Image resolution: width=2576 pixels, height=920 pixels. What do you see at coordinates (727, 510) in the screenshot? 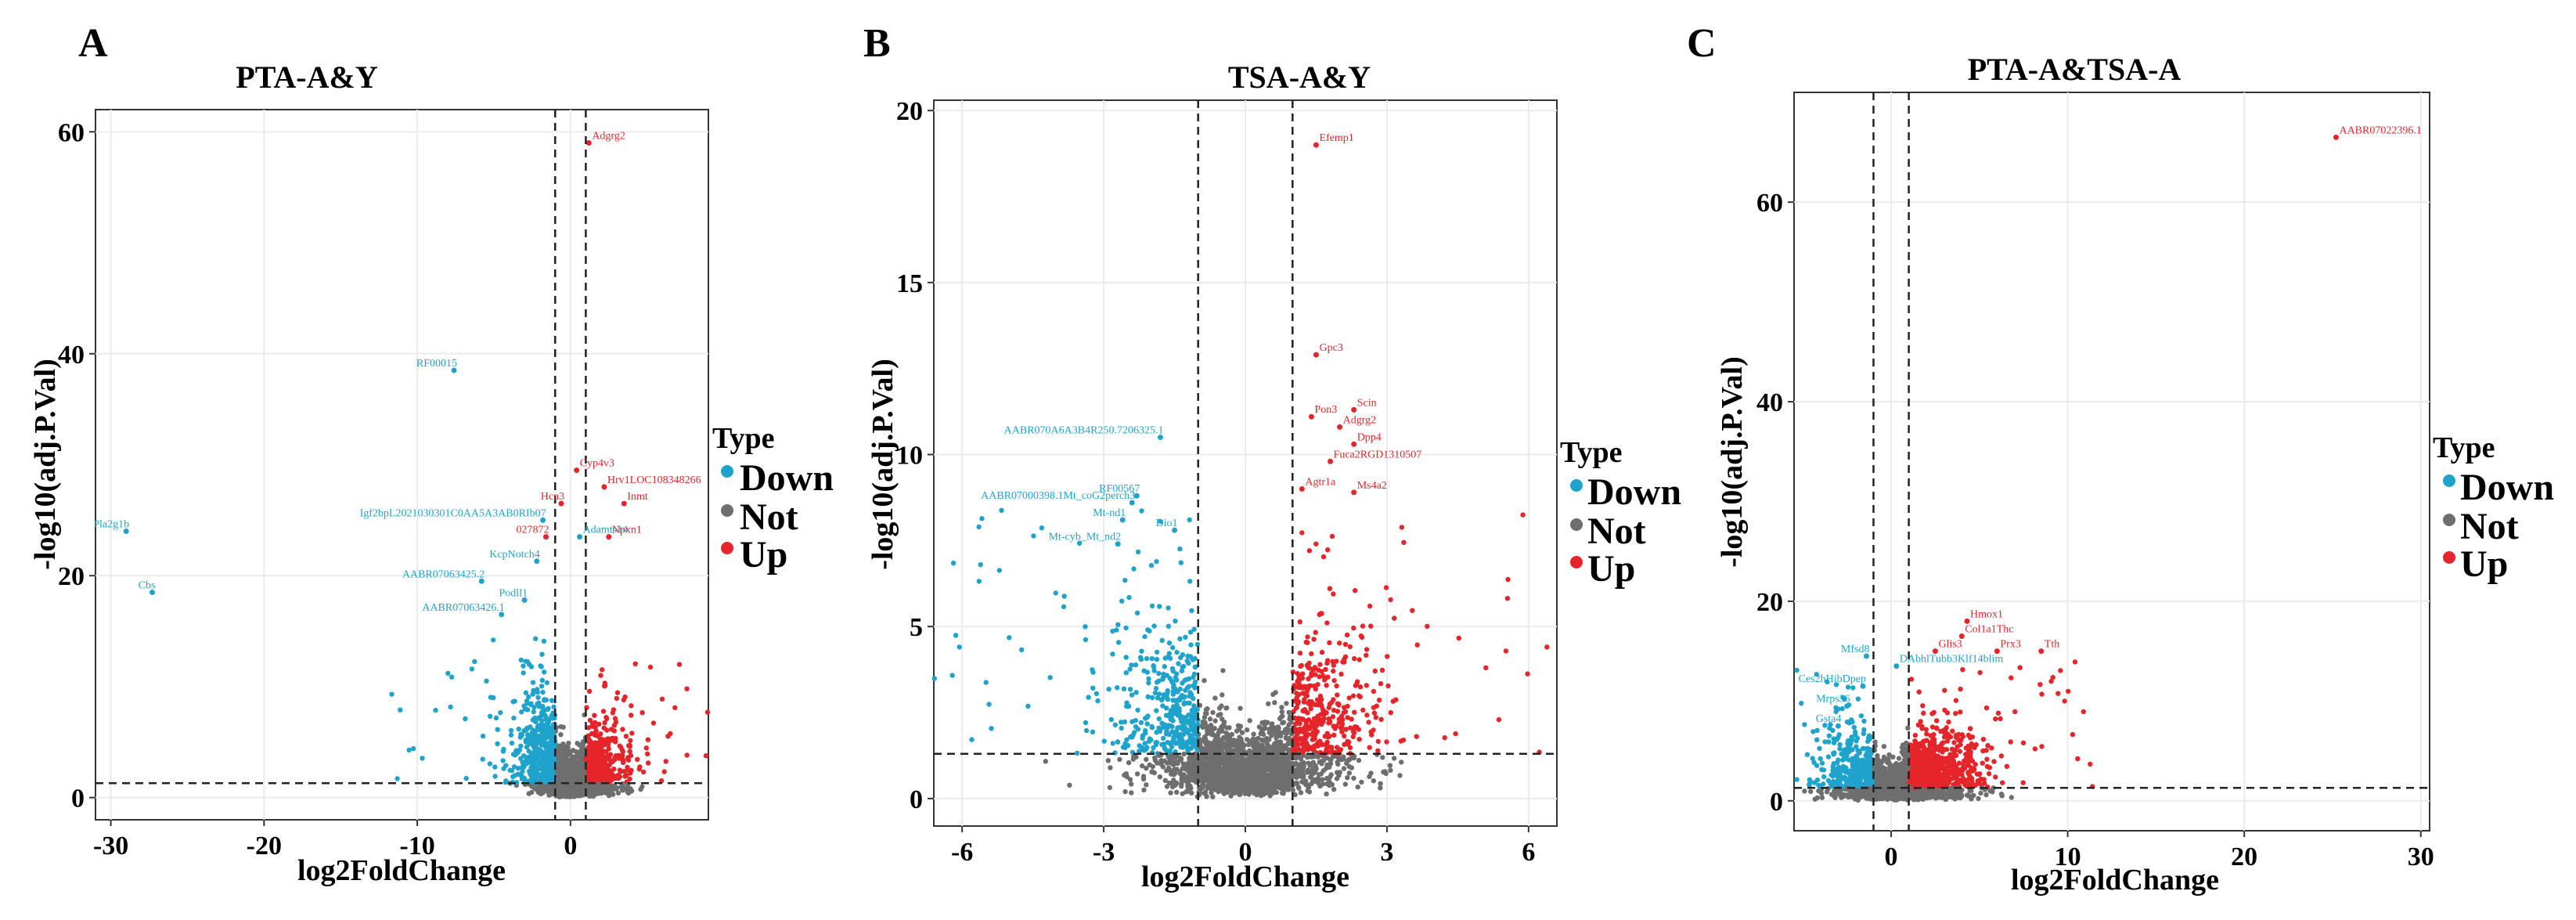
I see `legend-not-marker` at bounding box center [727, 510].